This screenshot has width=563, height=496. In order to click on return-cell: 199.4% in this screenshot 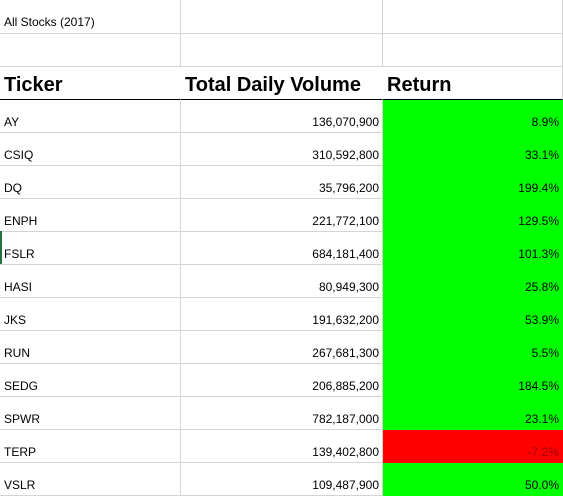, I will do `click(473, 182)`.